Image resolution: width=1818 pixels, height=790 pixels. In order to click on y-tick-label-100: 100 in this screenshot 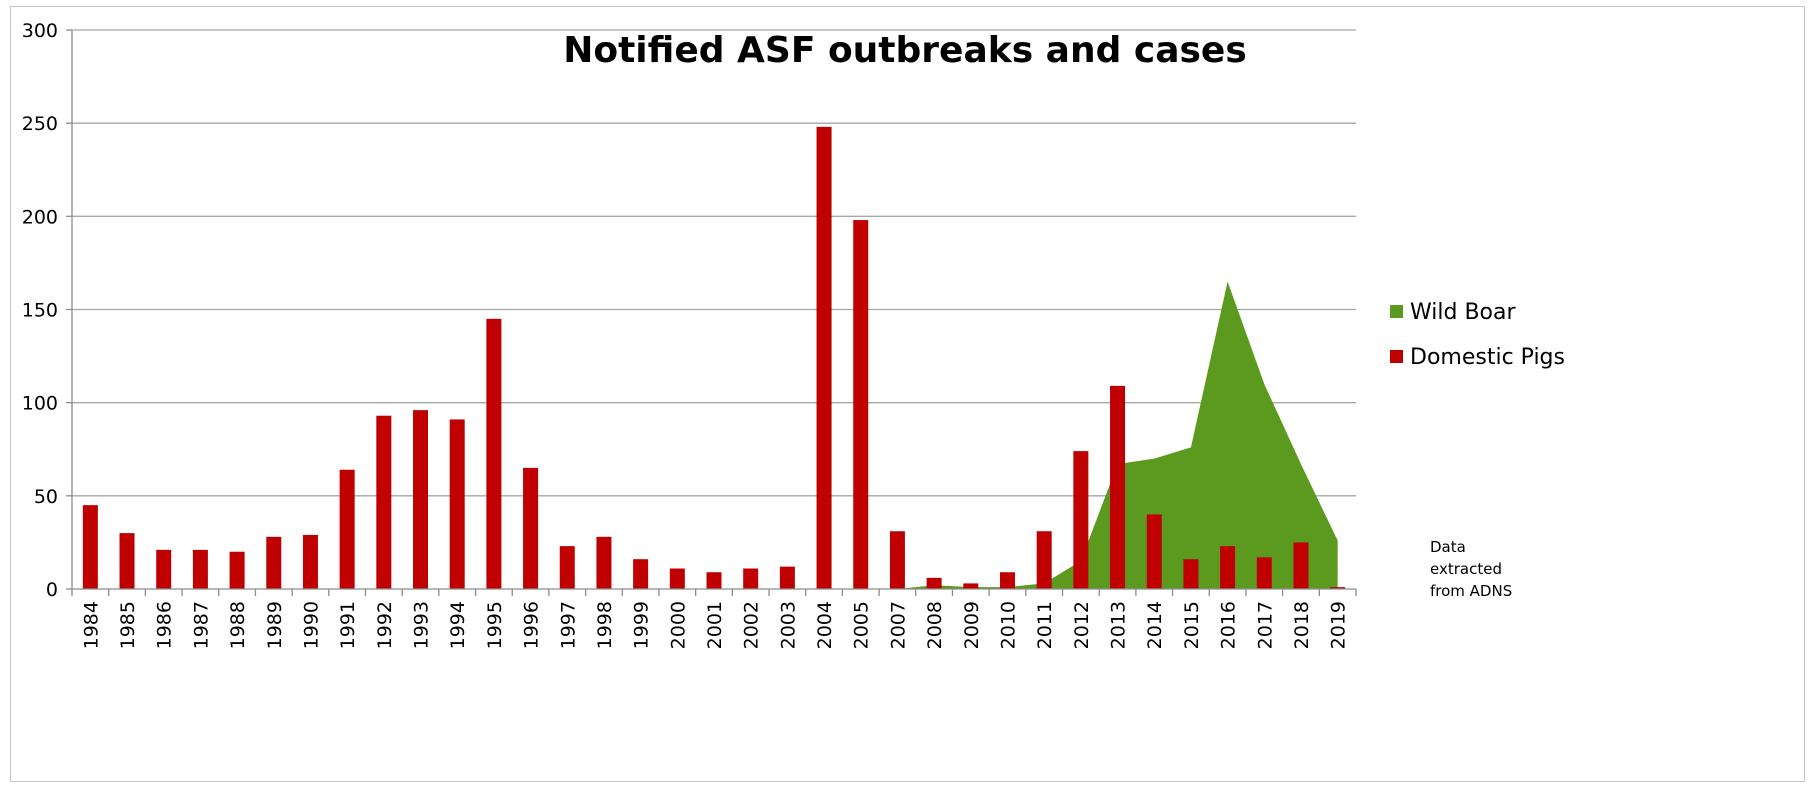, I will do `click(40, 404)`.